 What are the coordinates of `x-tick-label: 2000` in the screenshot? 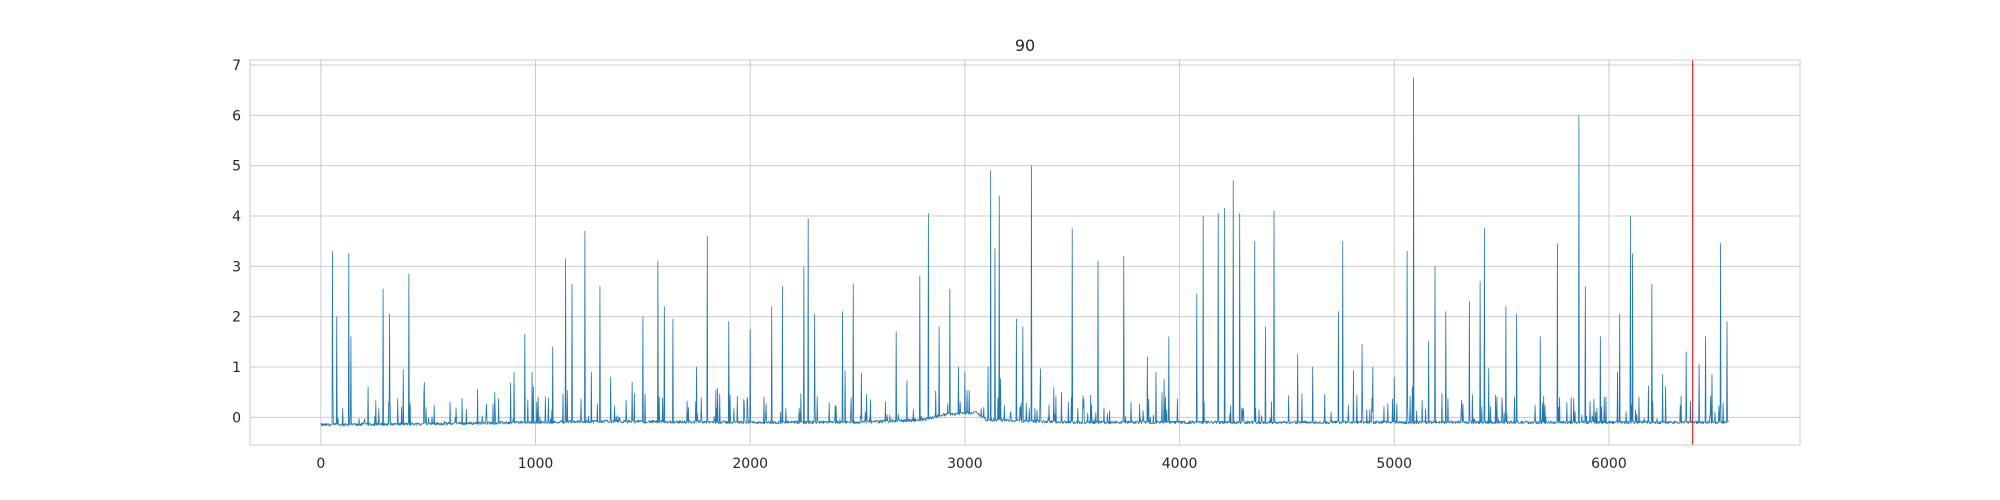 It's located at (750, 464).